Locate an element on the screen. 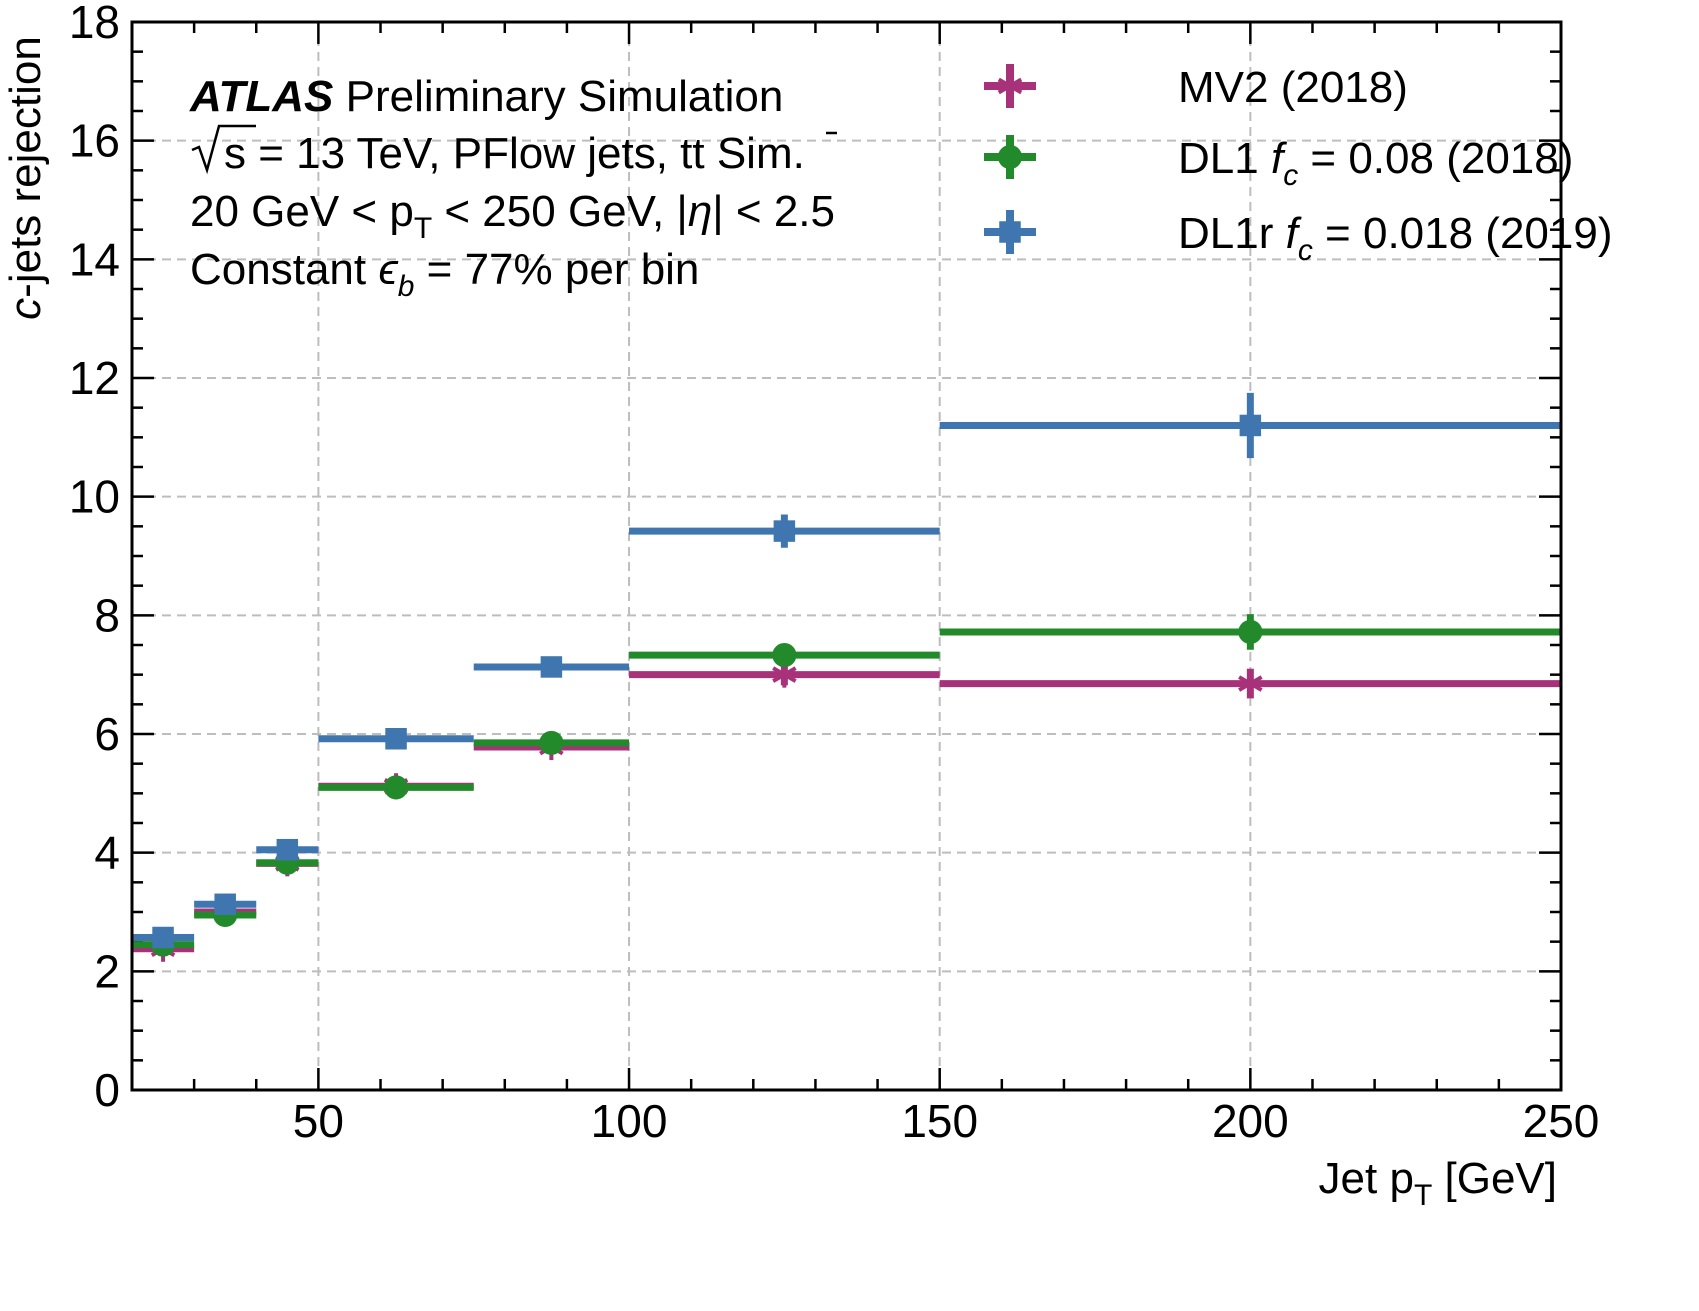 This screenshot has height=1311, width=1699. x-tick-label: 100 is located at coordinates (629, 1121).